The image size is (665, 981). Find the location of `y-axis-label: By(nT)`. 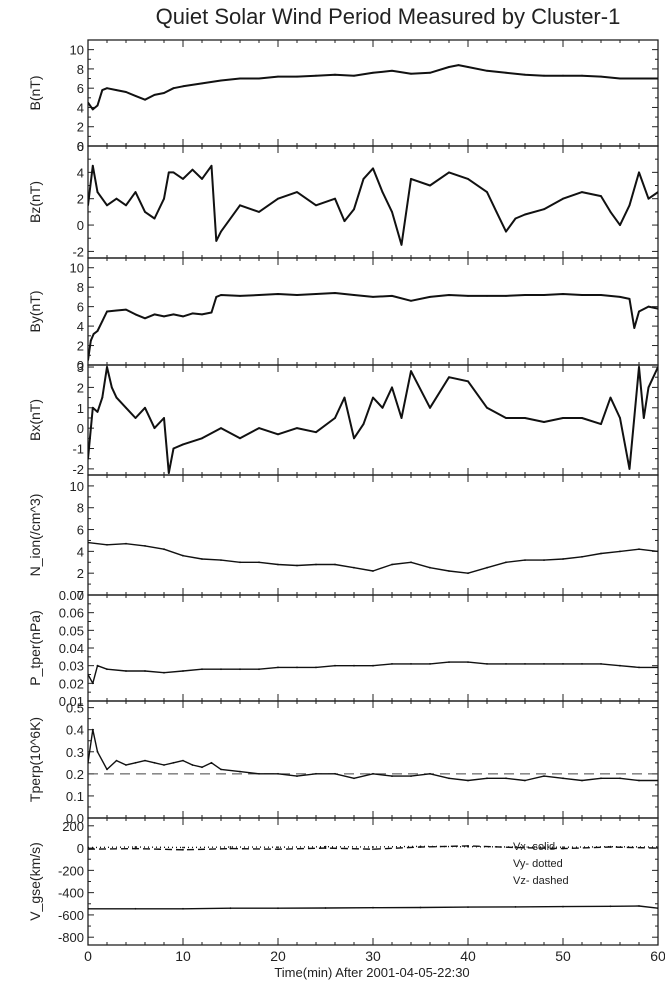

y-axis-label: By(nT) is located at coordinates (35, 312).